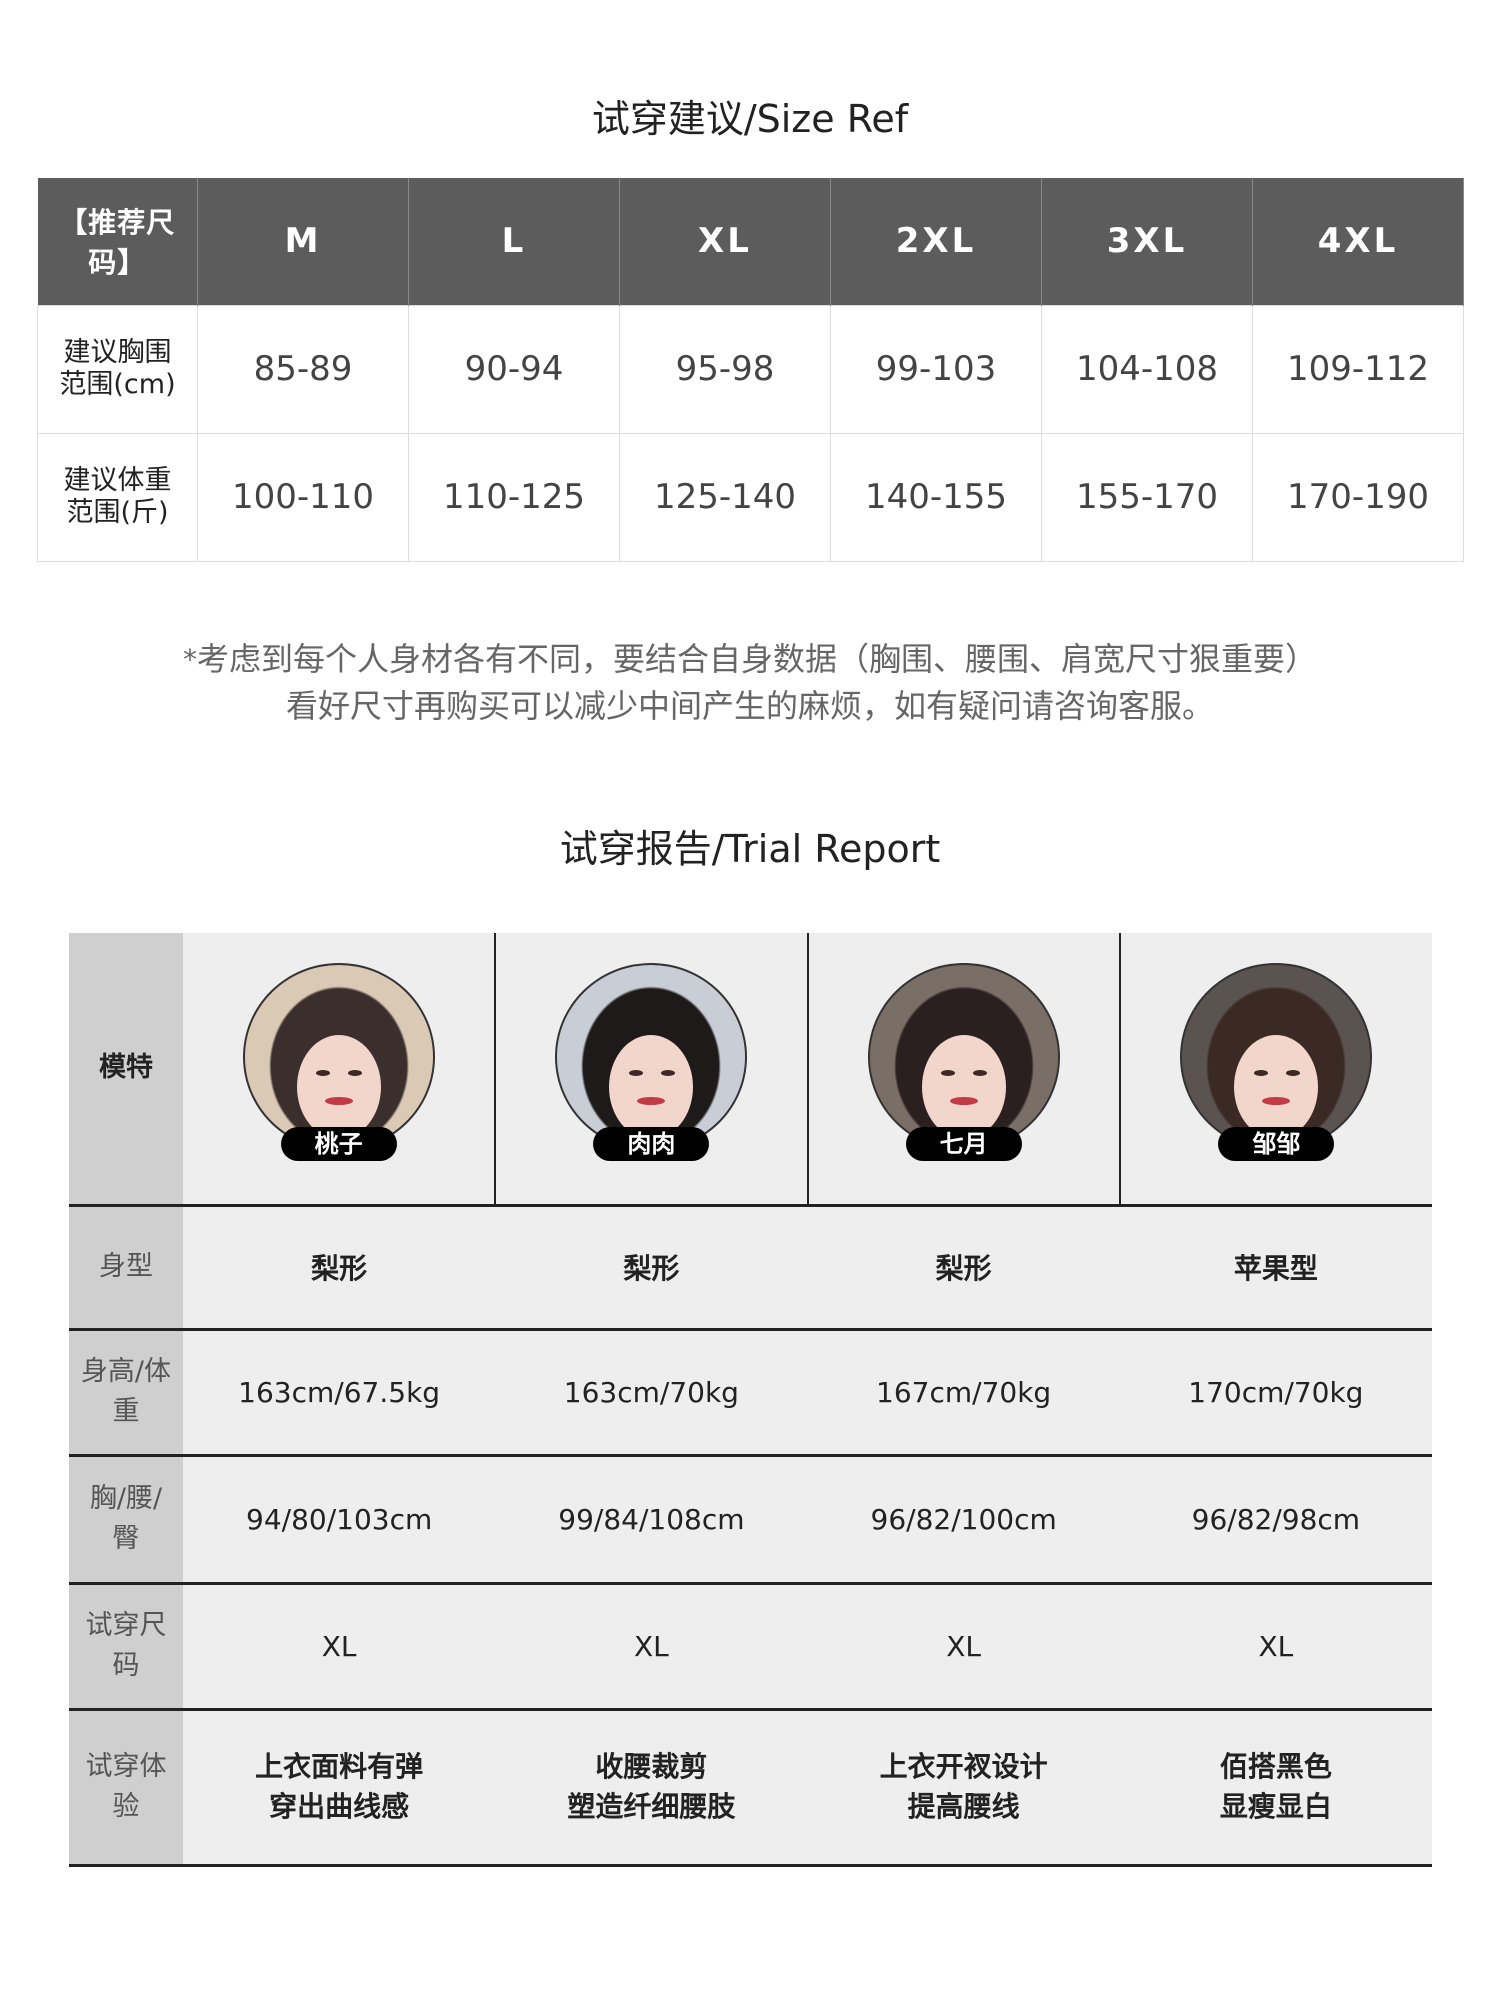 Image resolution: width=1500 pixels, height=2006 pixels. What do you see at coordinates (1275, 1788) in the screenshot?
I see `cell: 佰搭黑色 显瘦显白` at bounding box center [1275, 1788].